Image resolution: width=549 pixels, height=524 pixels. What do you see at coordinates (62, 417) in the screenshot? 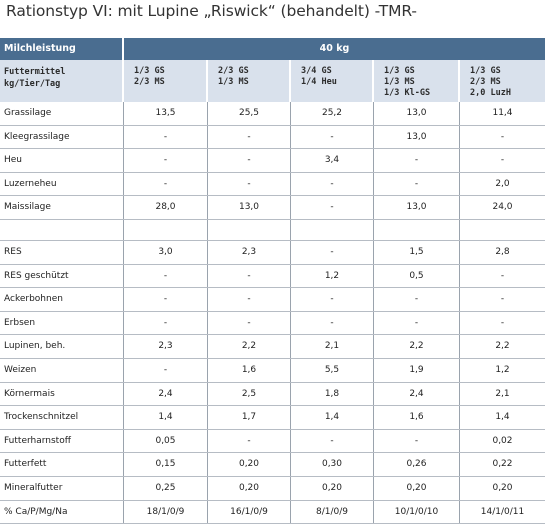
I see `row-label: Trockenschnitzel` at bounding box center [62, 417].